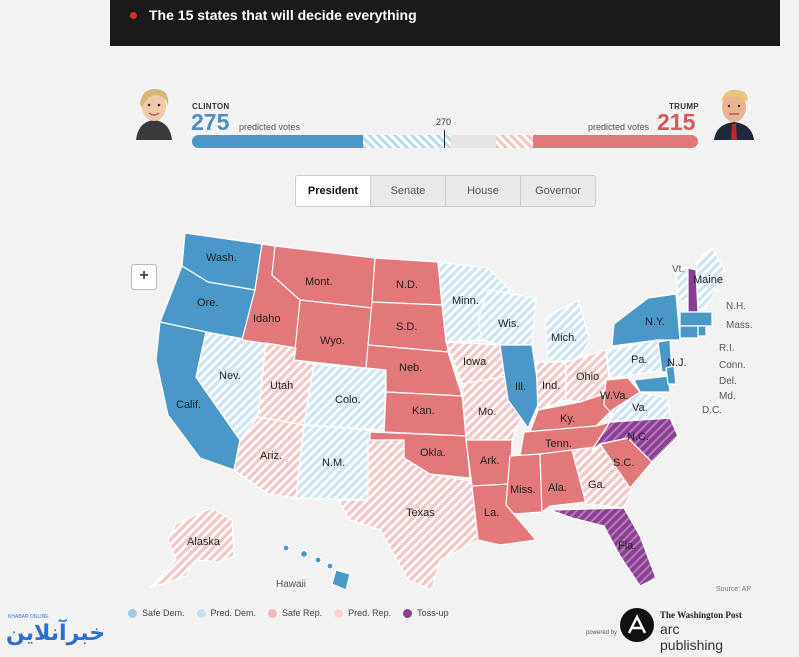 The height and width of the screenshot is (657, 799). Describe the element at coordinates (269, 457) in the screenshot. I see `state-ariz` at that location.